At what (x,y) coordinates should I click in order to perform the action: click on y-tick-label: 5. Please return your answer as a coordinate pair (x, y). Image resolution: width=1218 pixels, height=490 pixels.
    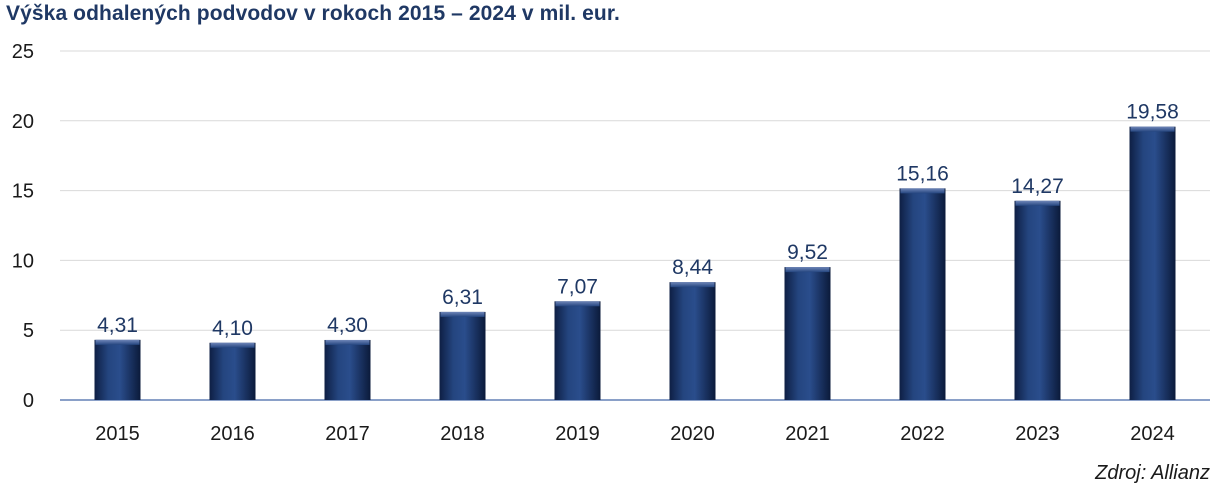
    Looking at the image, I should click on (28, 331).